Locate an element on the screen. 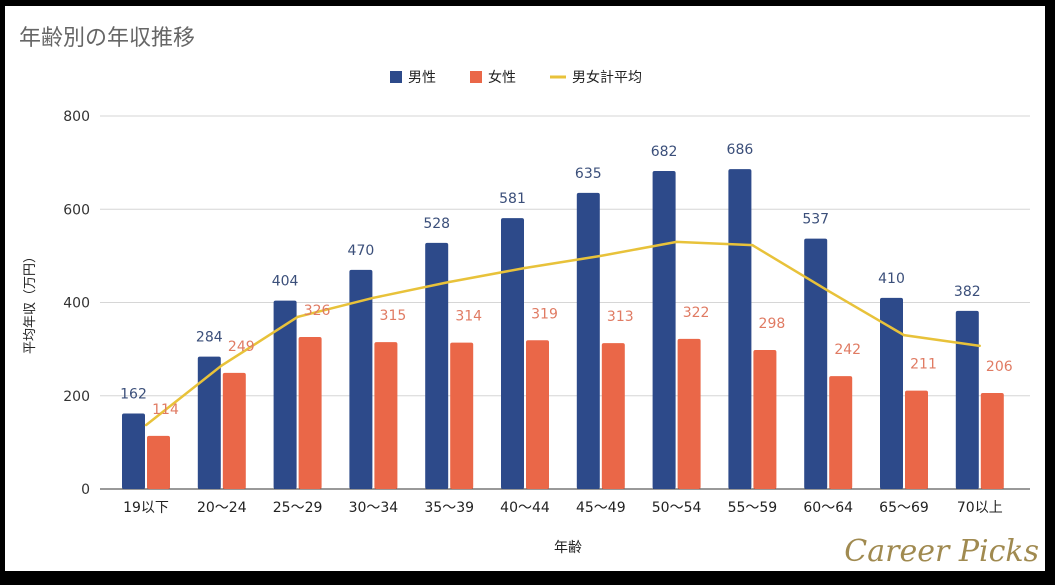 This screenshot has width=1055, height=585. legend-label: 女性 is located at coordinates (502, 77).